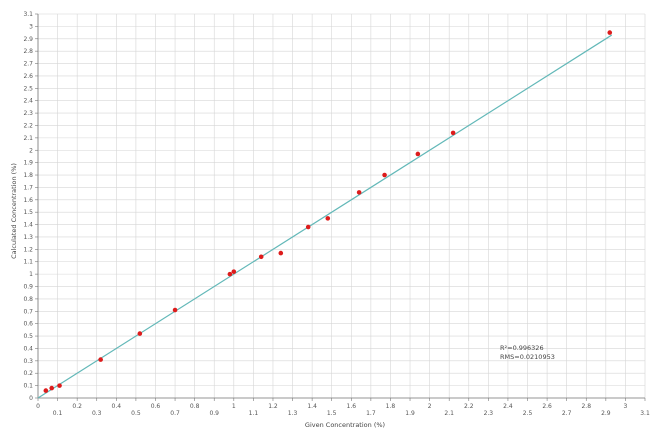 The width and height of the screenshot is (659, 430). What do you see at coordinates (28, 299) in the screenshot?
I see `y-tick-label: 0.8` at bounding box center [28, 299].